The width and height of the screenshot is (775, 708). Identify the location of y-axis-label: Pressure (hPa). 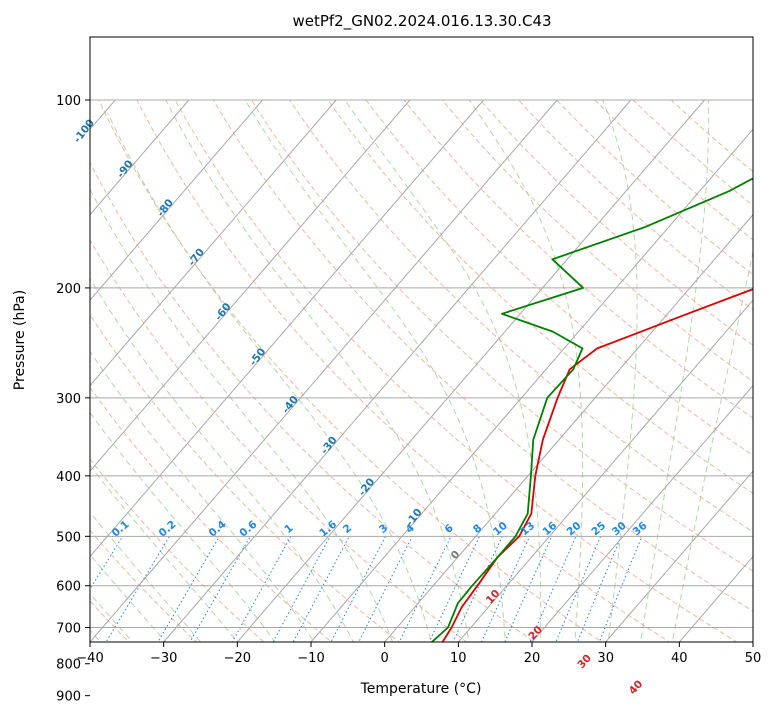
(20, 340).